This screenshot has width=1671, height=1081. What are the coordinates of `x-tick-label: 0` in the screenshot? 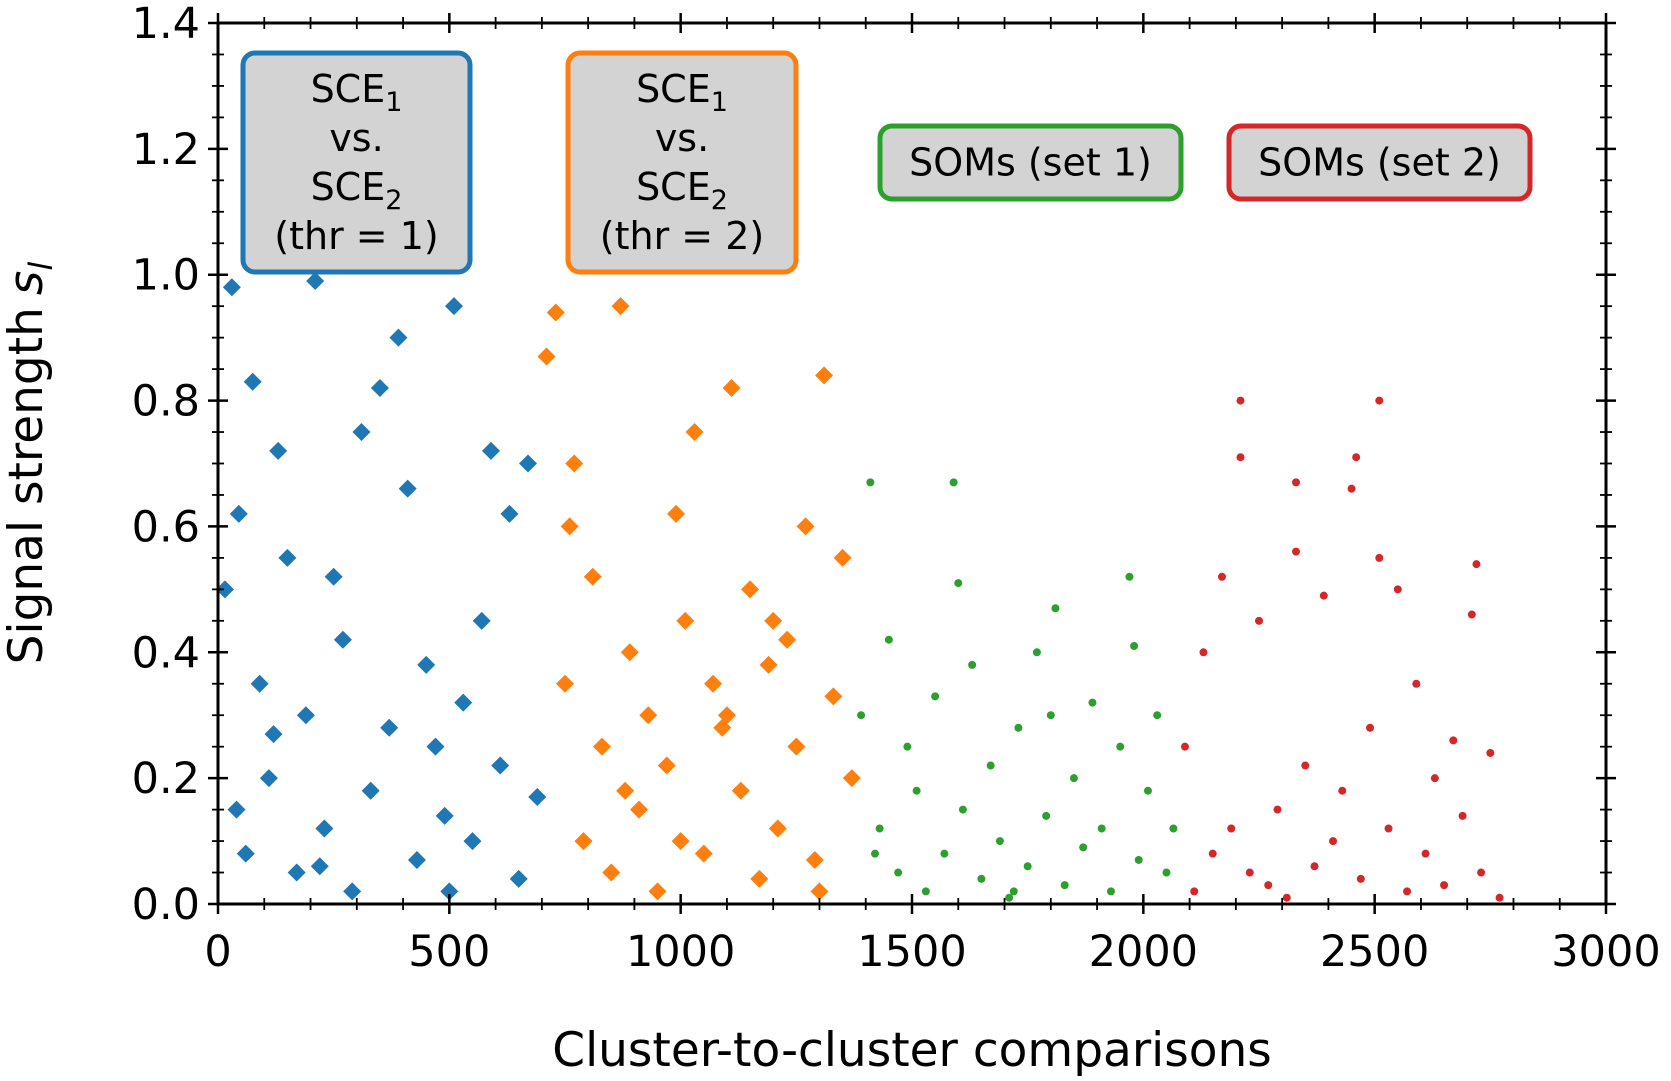 It's located at (217, 952).